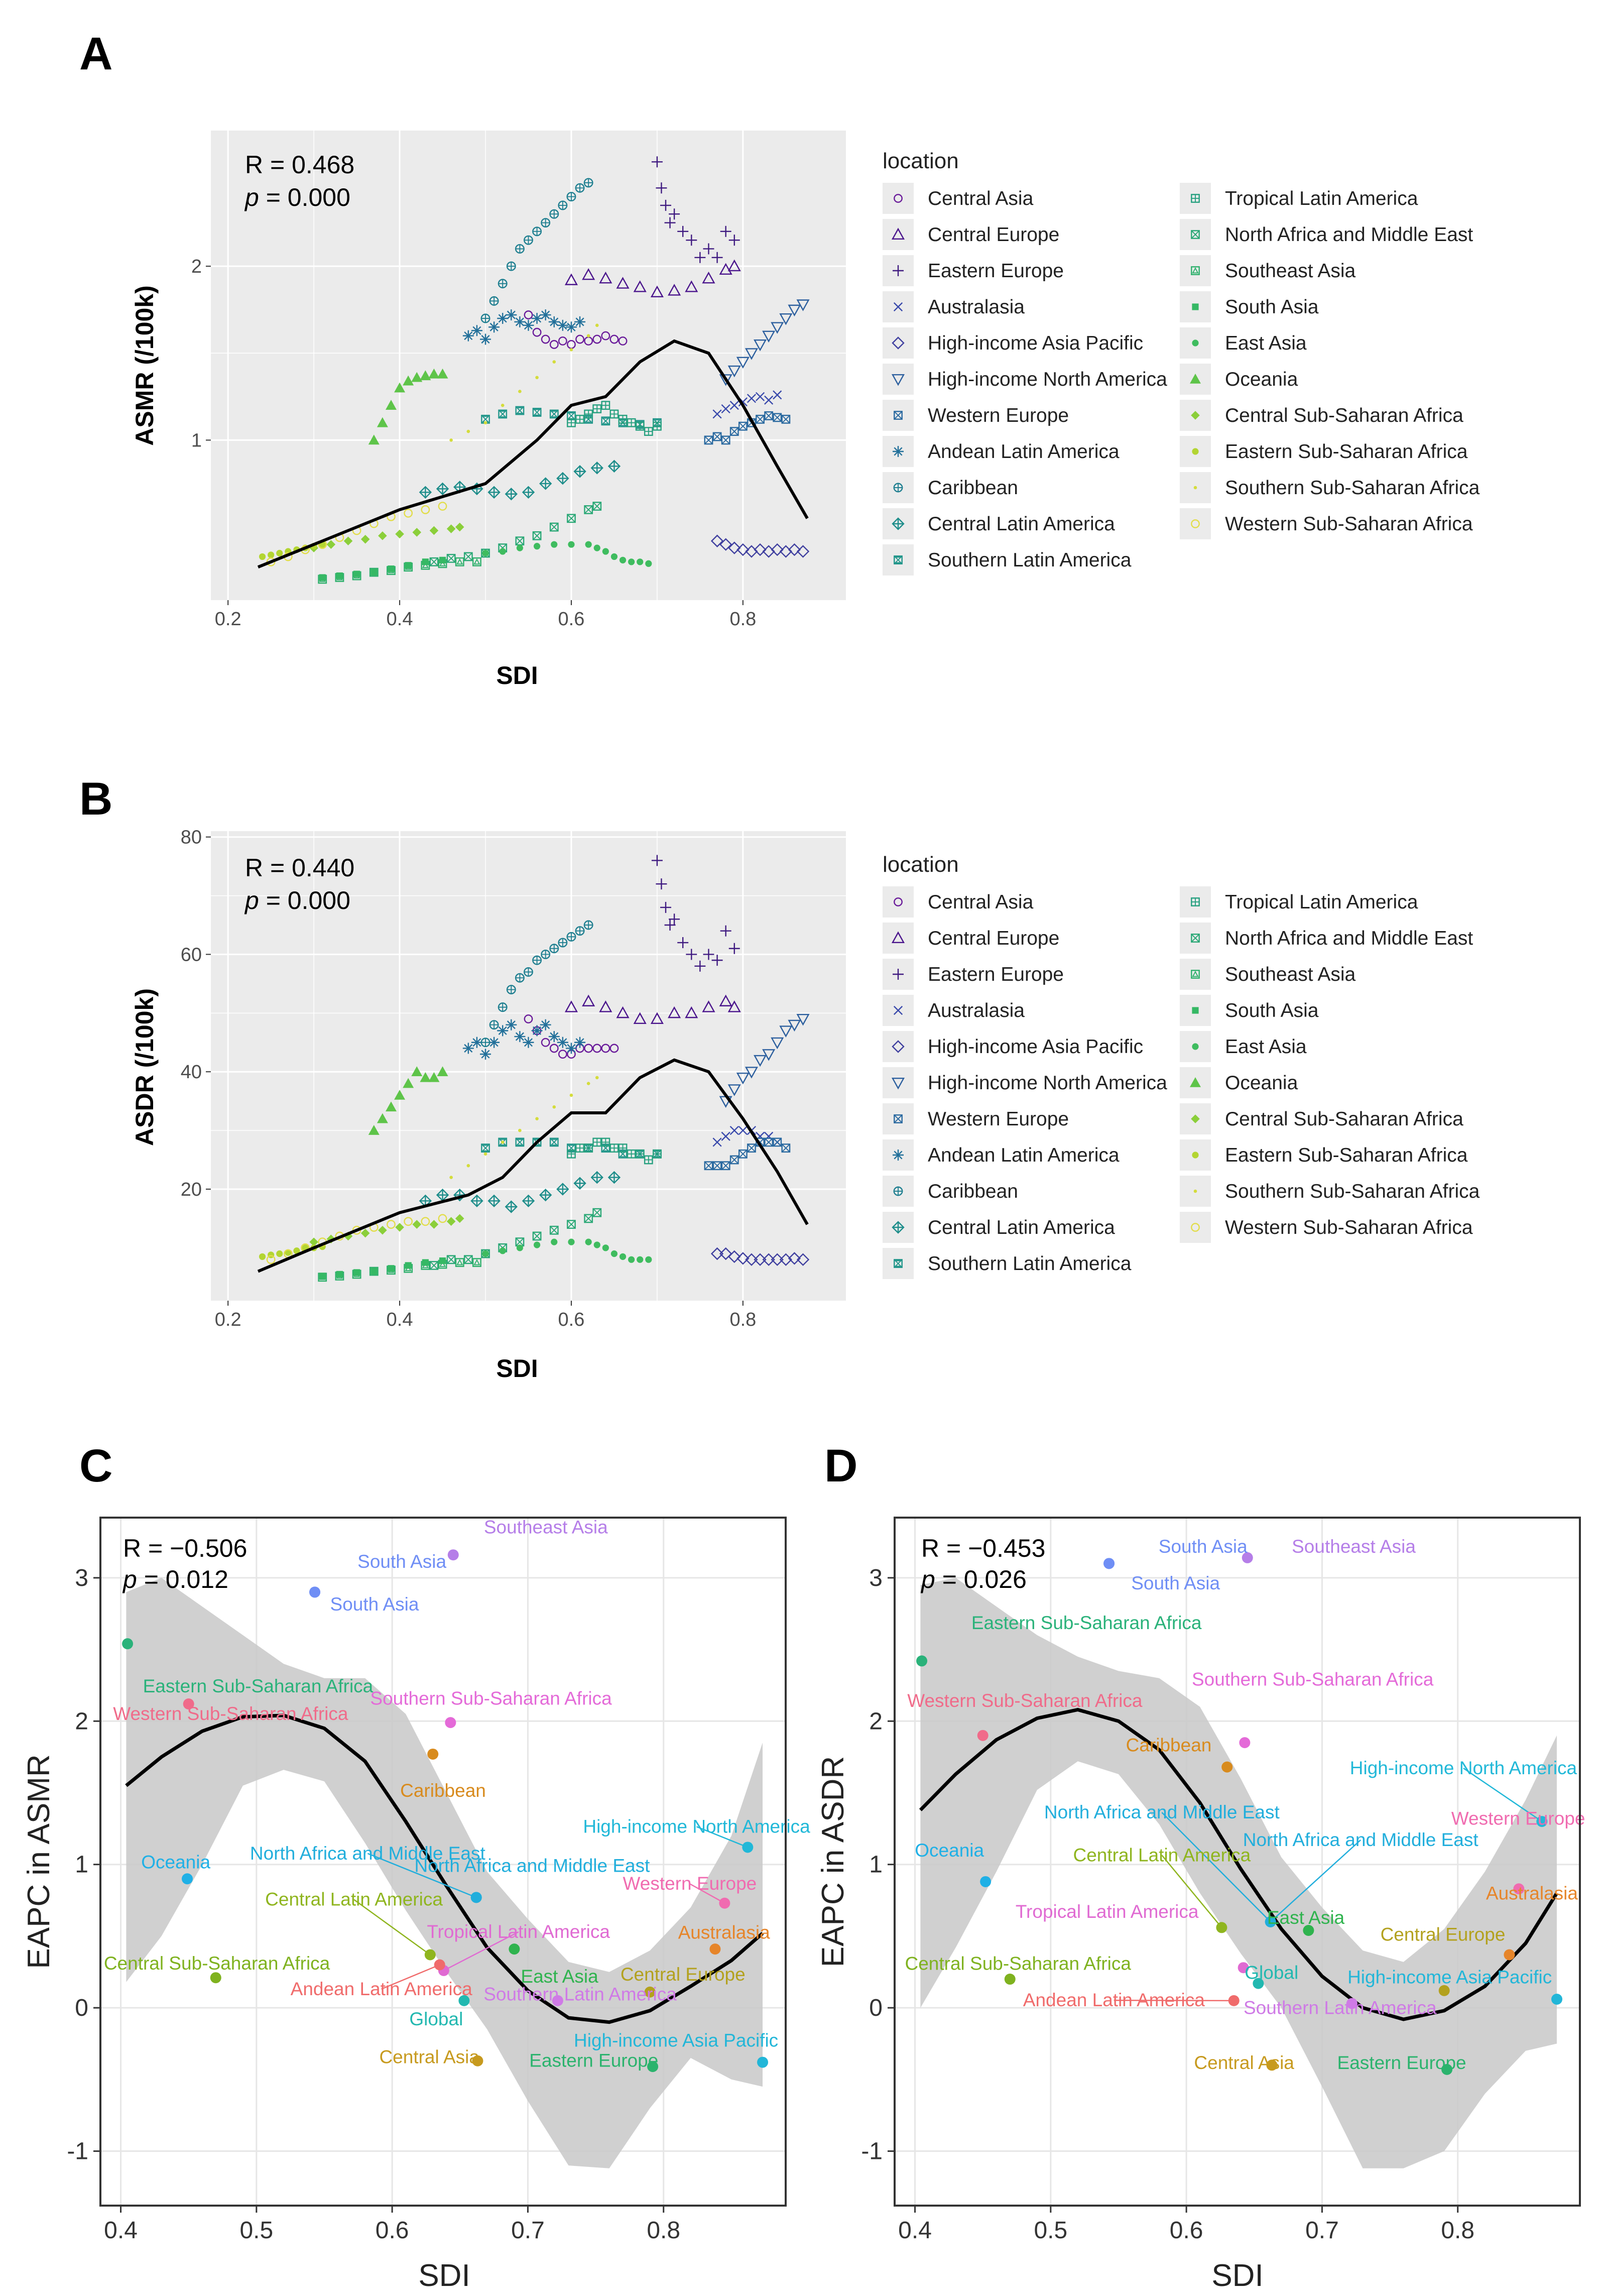  What do you see at coordinates (1272, 307) in the screenshot?
I see `panel-a-legend-label: South Asia` at bounding box center [1272, 307].